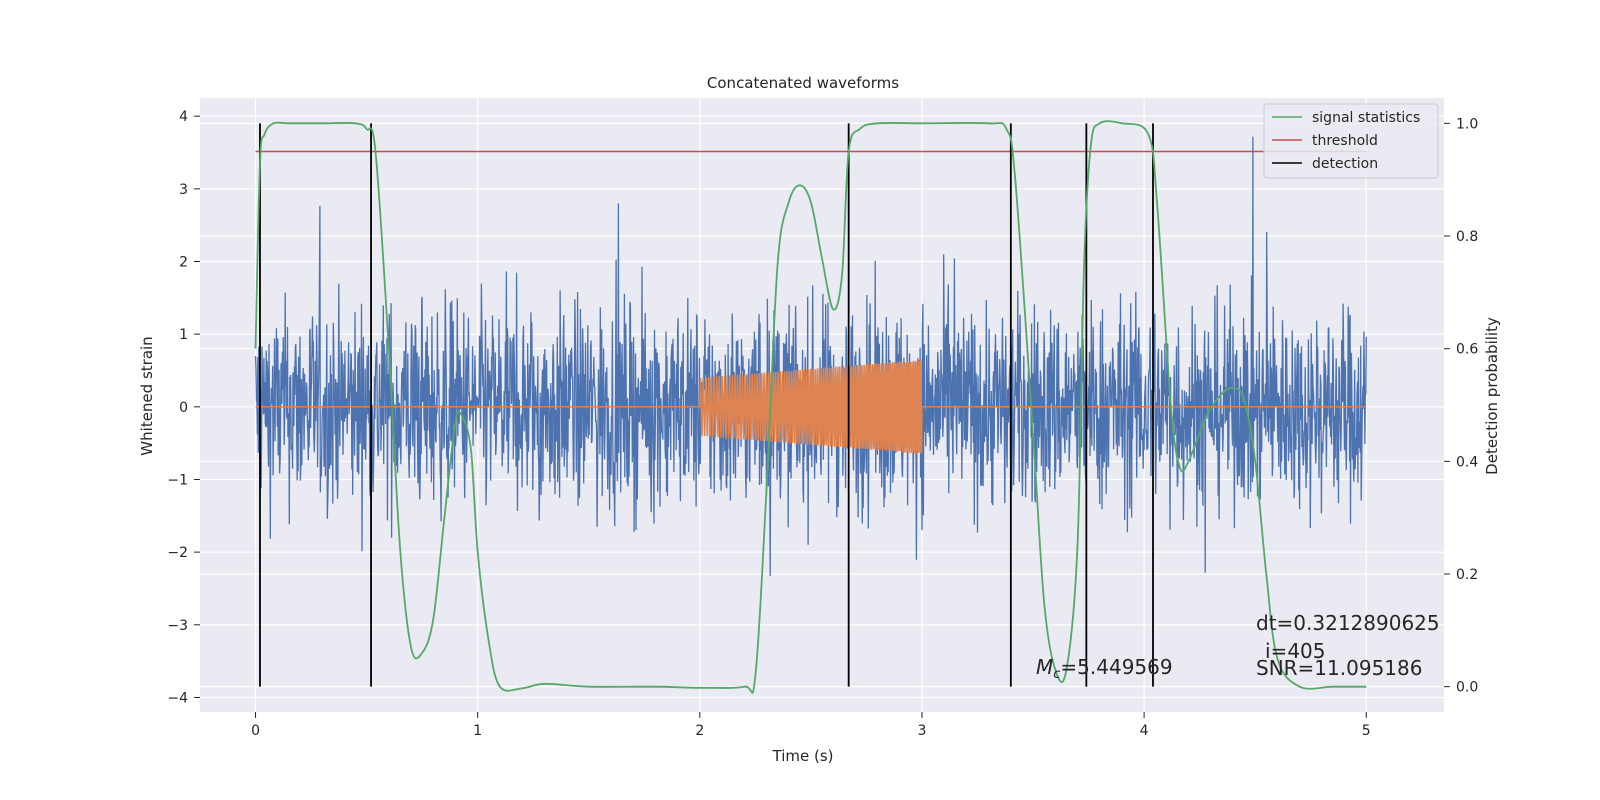 The width and height of the screenshot is (1600, 800). I want to click on legend-label-detection: detection, so click(1345, 164).